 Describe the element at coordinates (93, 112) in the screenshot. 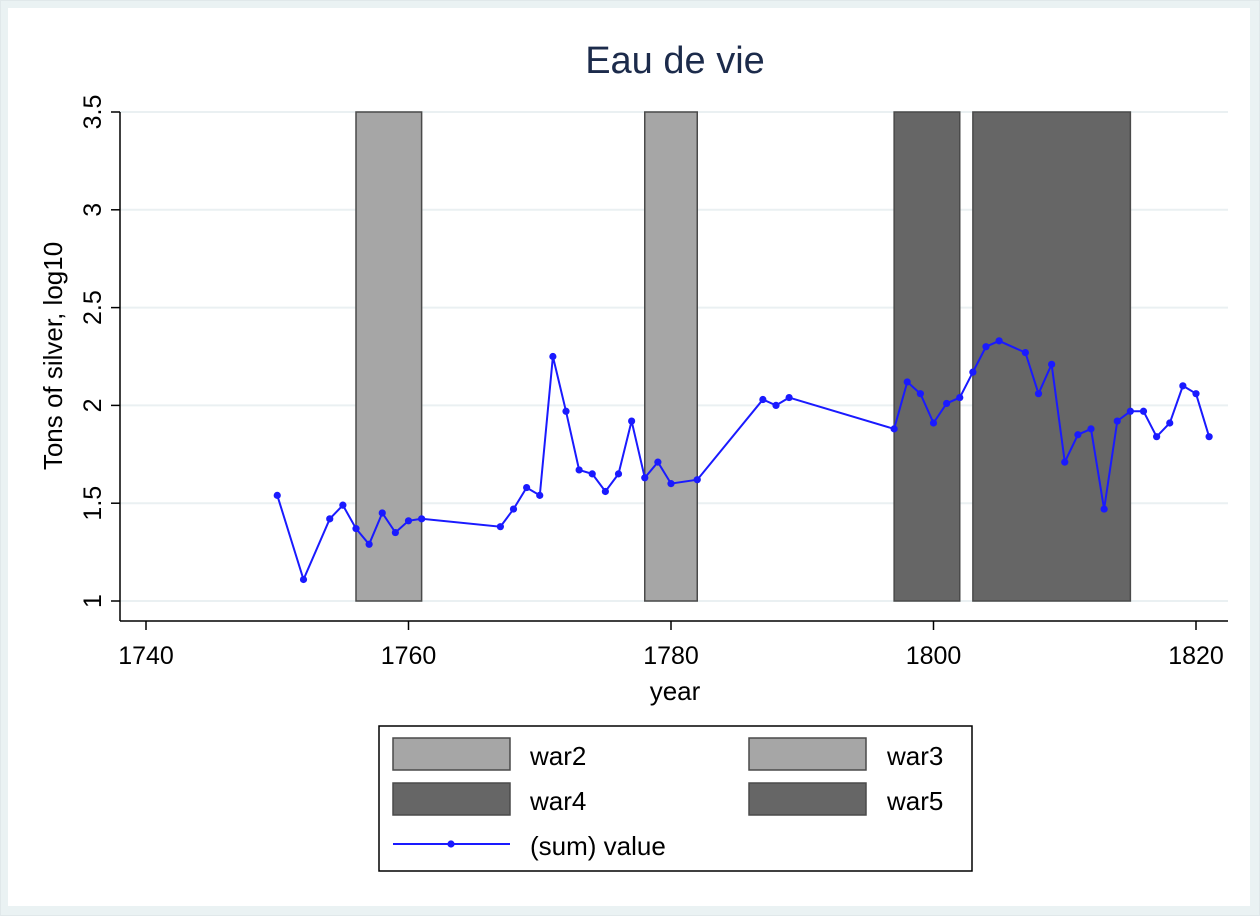

I see `y-tick-label: 3.5` at that location.